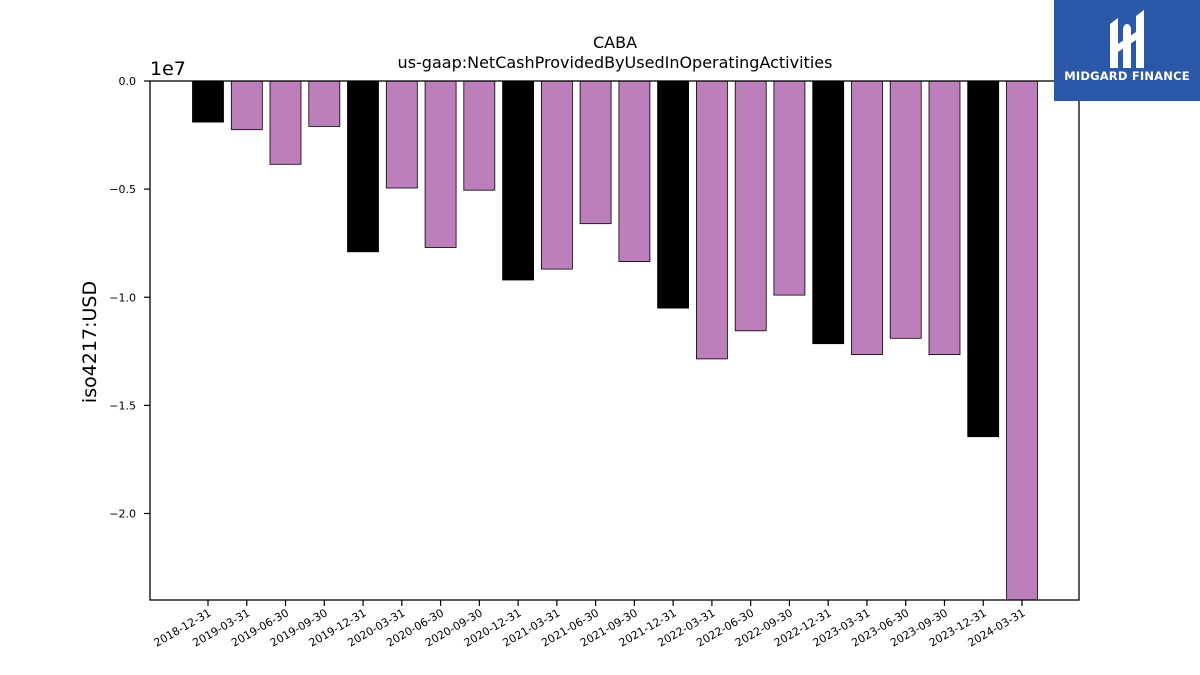 Image resolution: width=1200 pixels, height=675 pixels. What do you see at coordinates (615, 42) in the screenshot?
I see `chart-title: CABA` at bounding box center [615, 42].